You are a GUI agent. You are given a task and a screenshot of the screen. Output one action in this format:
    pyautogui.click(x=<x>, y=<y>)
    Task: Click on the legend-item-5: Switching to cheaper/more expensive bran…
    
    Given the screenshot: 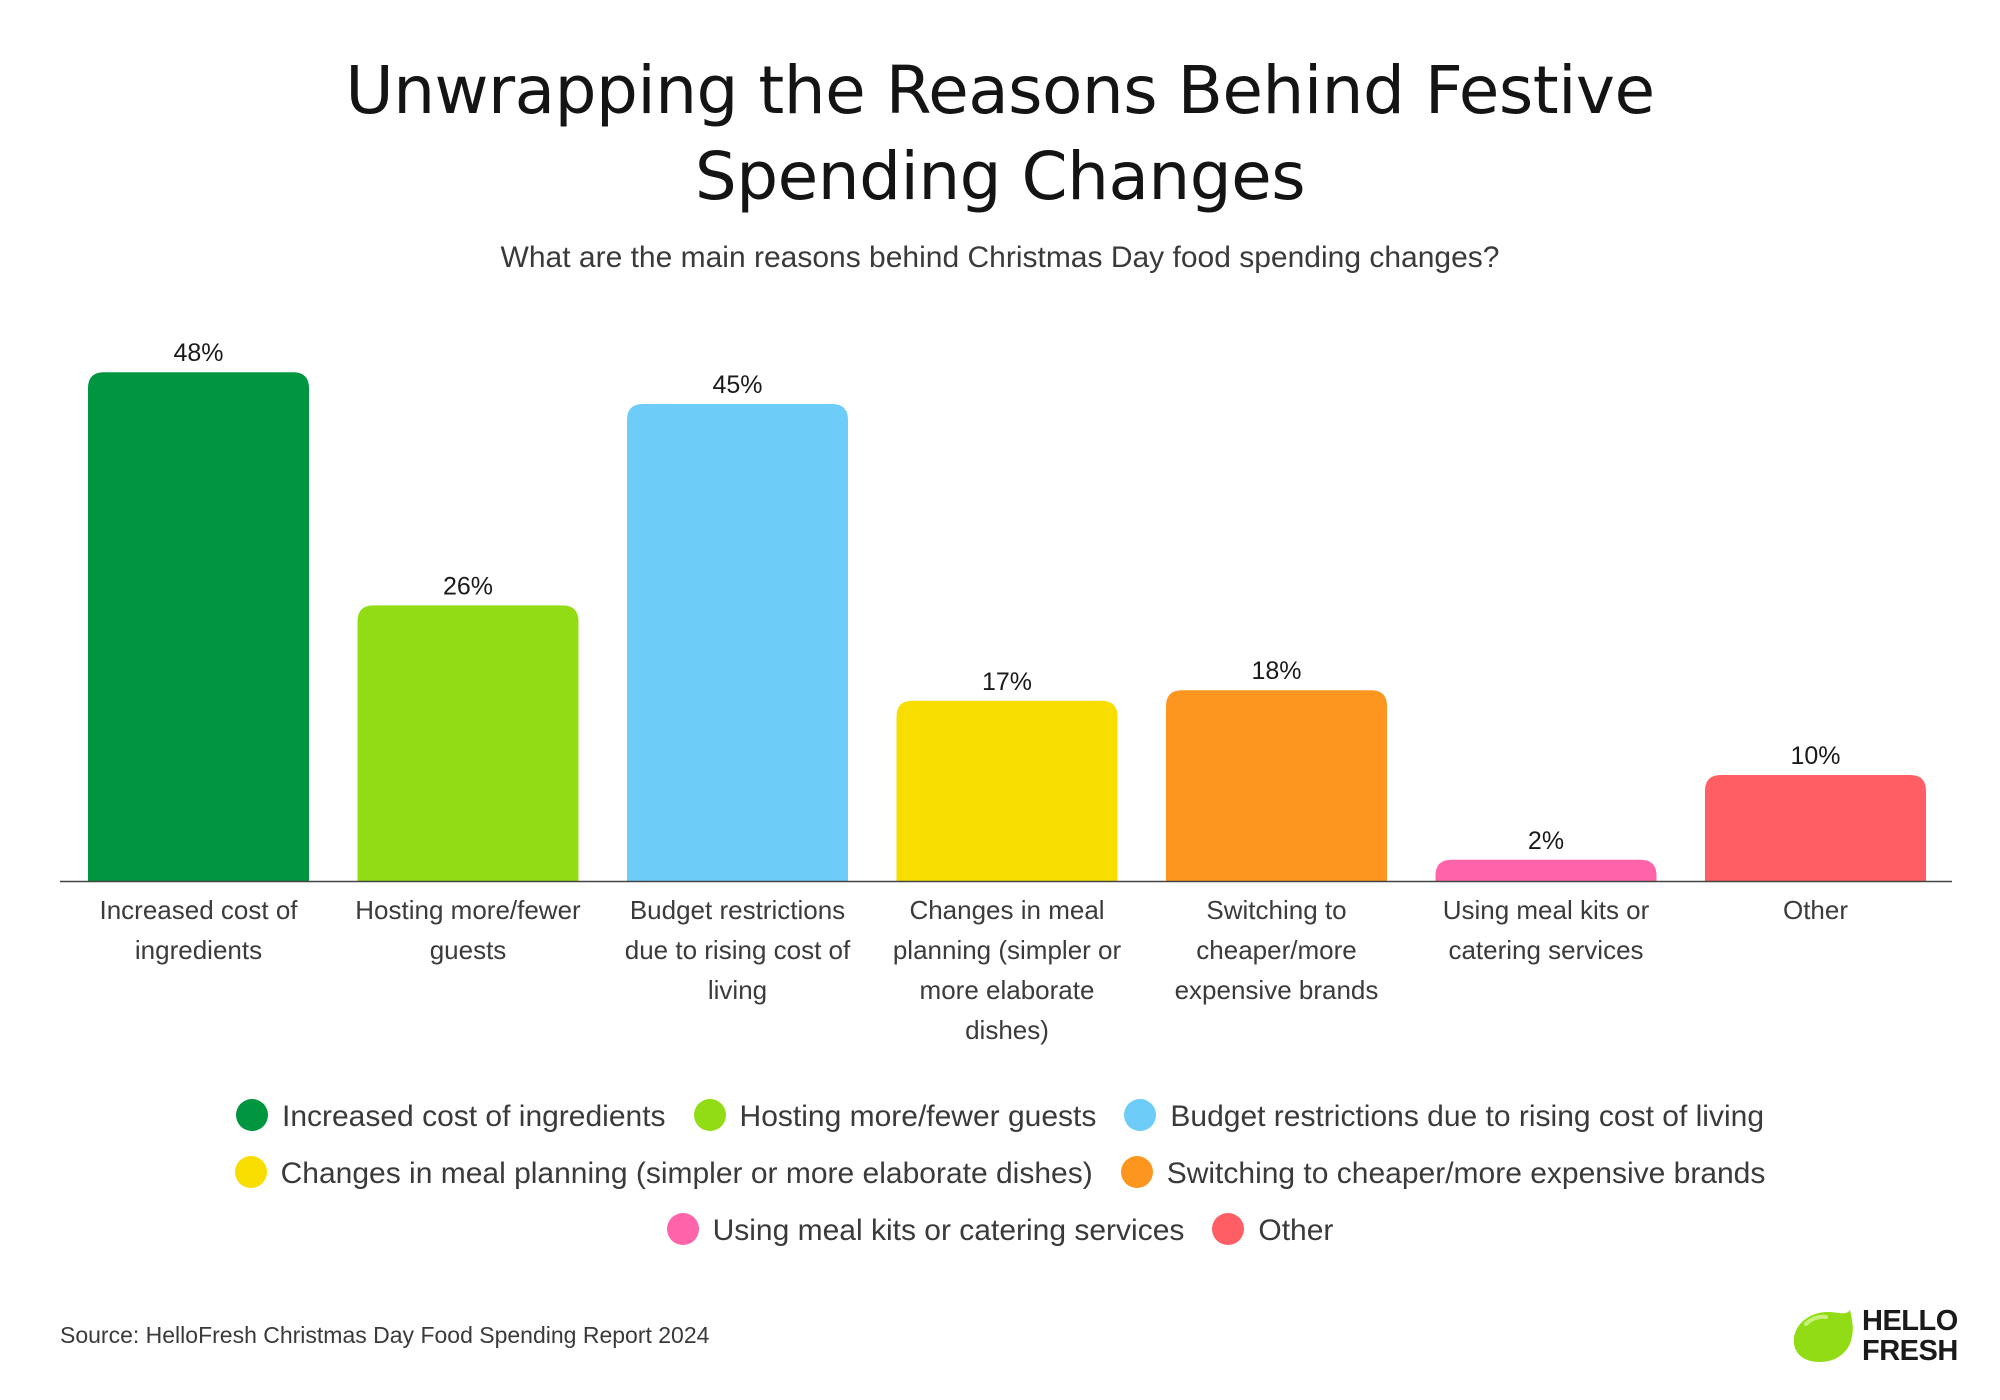 What is the action you would take?
    pyautogui.click(x=1443, y=1174)
    